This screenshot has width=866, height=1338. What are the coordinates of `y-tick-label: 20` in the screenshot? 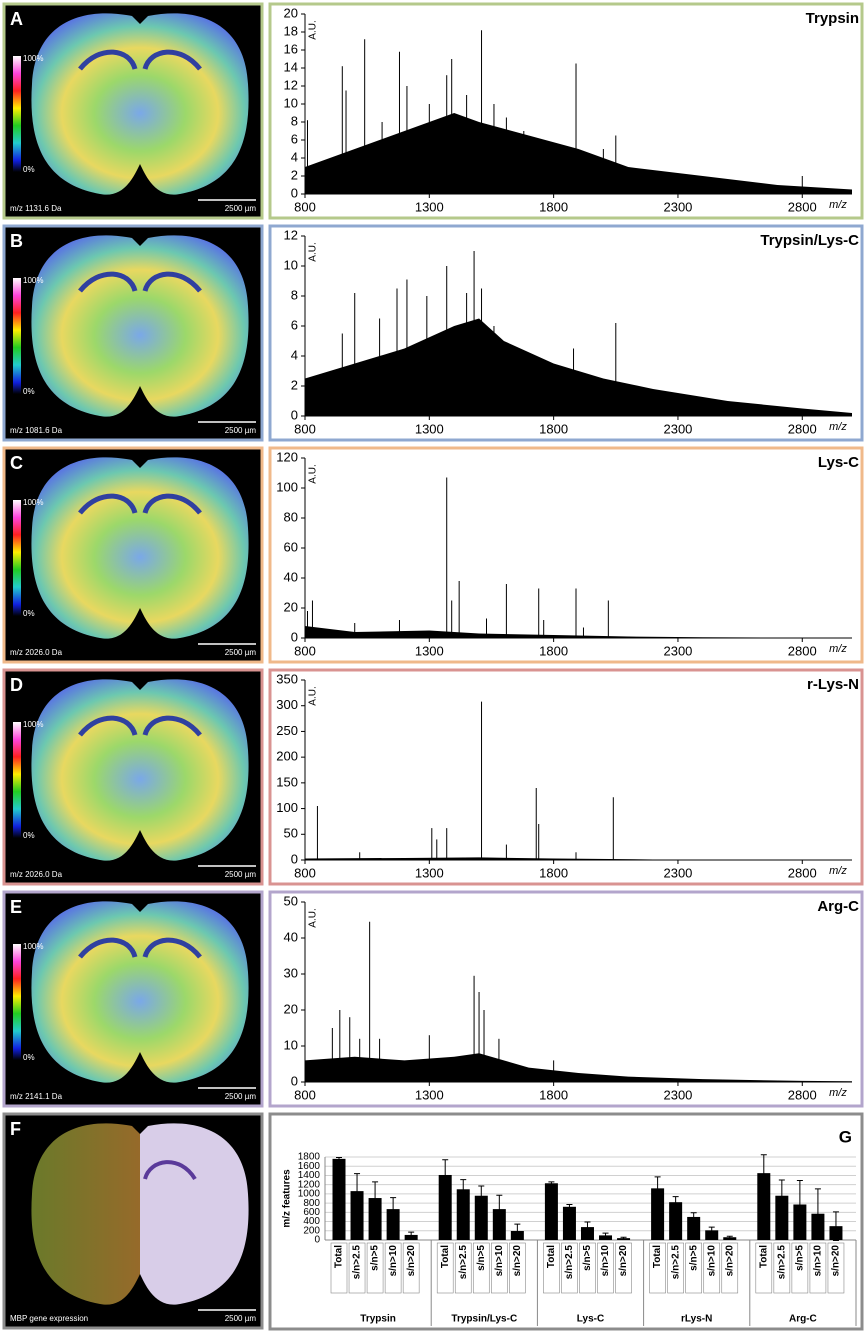 It's located at (291, 606).